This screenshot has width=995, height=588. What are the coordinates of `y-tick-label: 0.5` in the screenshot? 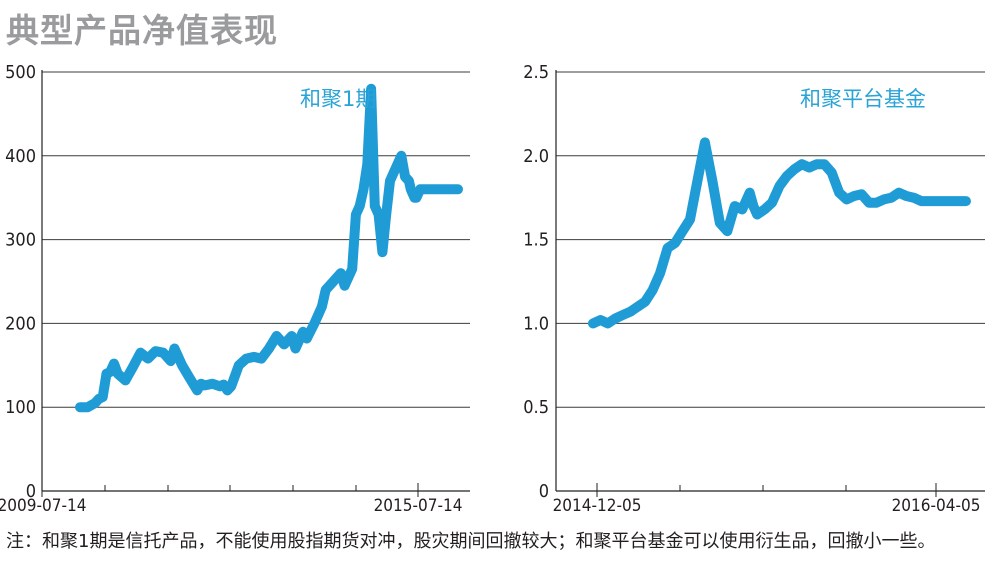 It's located at (536, 407).